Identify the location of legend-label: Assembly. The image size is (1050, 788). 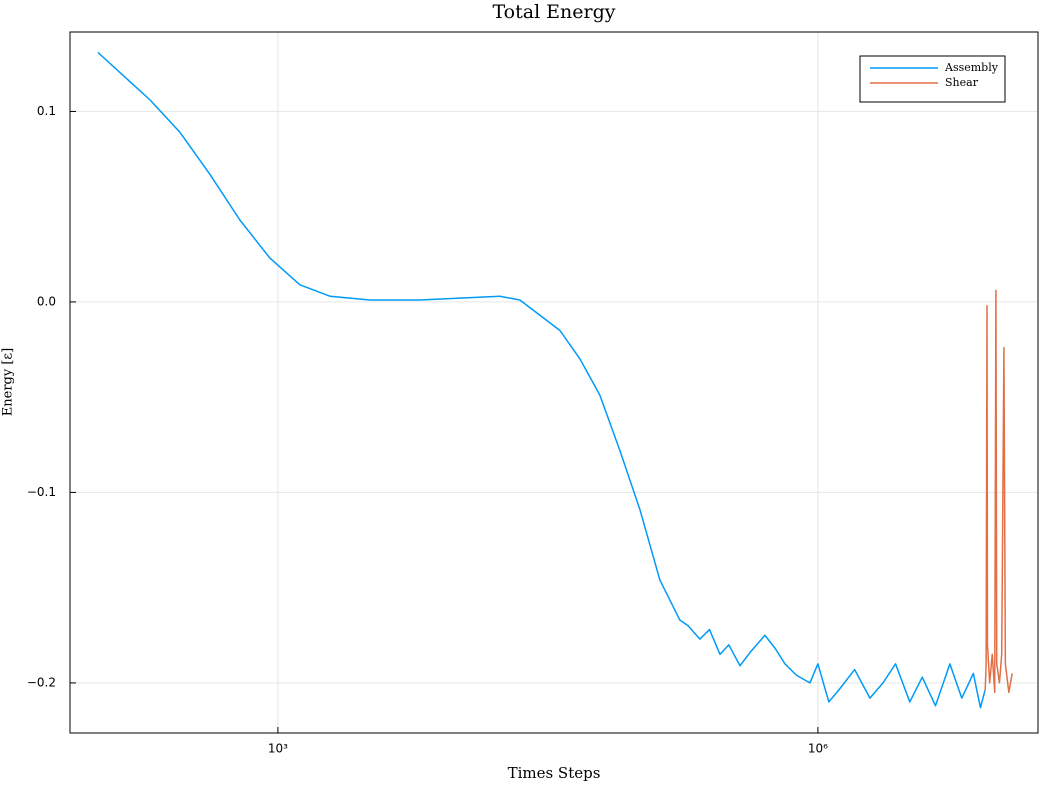
(971, 67).